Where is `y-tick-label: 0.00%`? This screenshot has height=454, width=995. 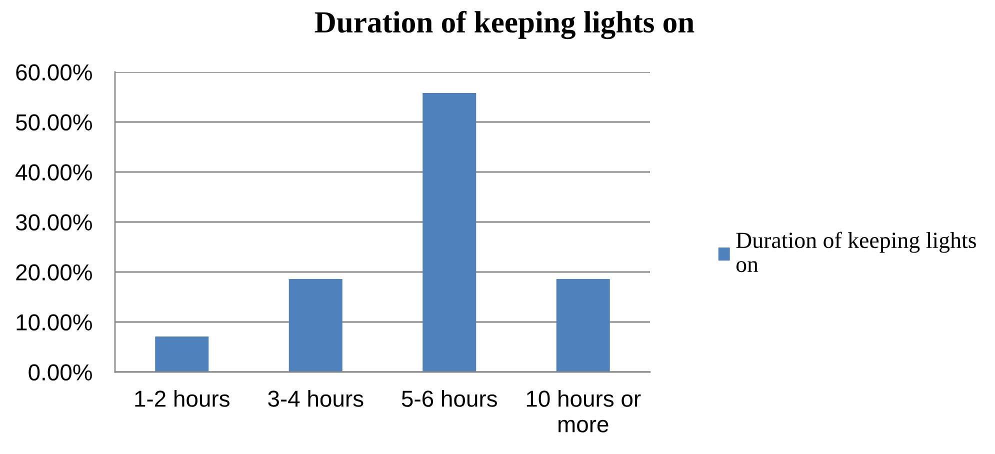 y-tick-label: 0.00% is located at coordinates (60, 372).